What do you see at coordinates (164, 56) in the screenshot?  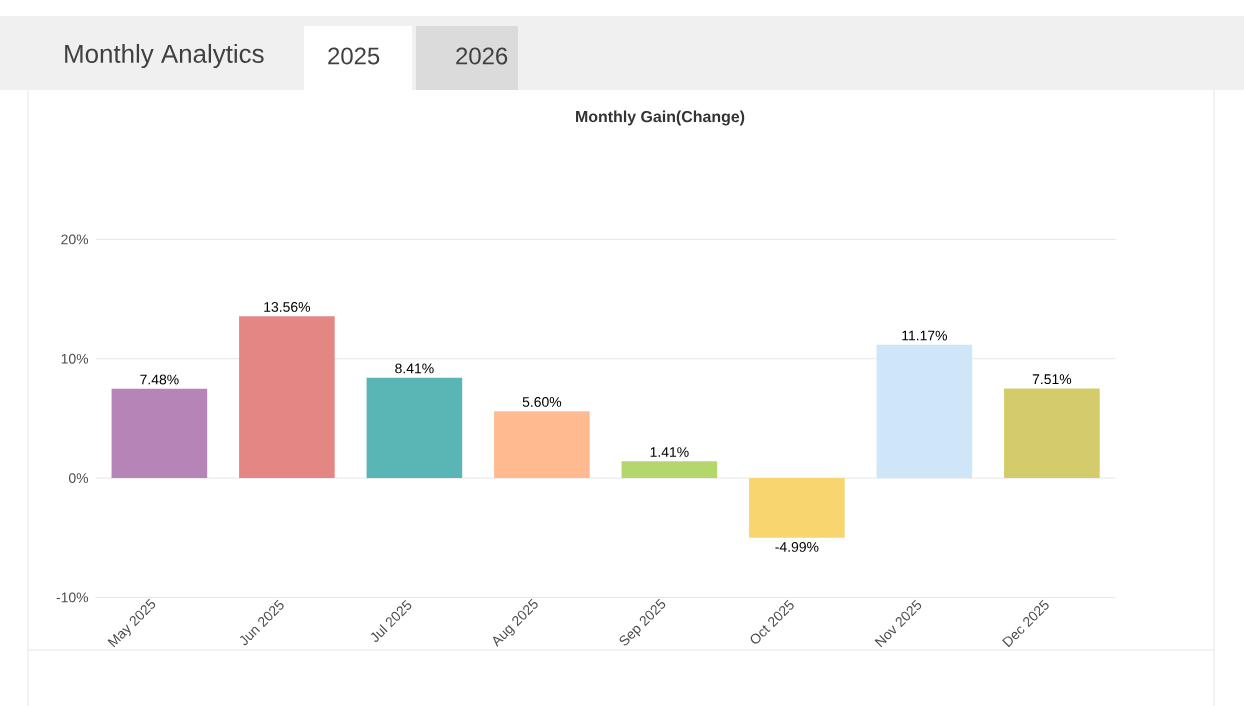 I see `text: Monthly Analytics` at bounding box center [164, 56].